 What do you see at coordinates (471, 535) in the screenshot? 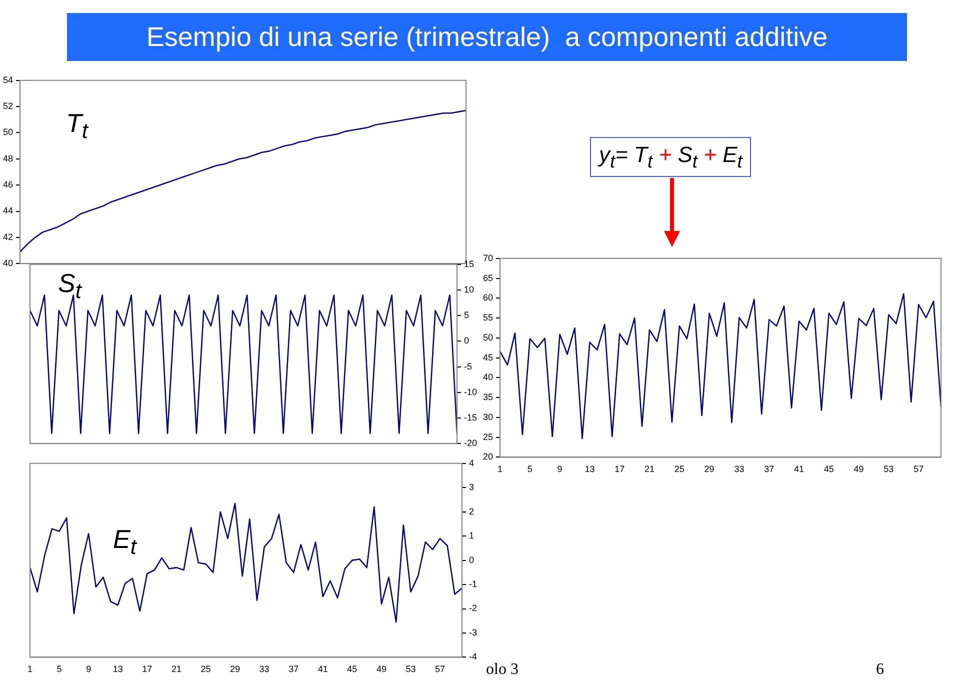
I see `y-tick-label: 1` at bounding box center [471, 535].